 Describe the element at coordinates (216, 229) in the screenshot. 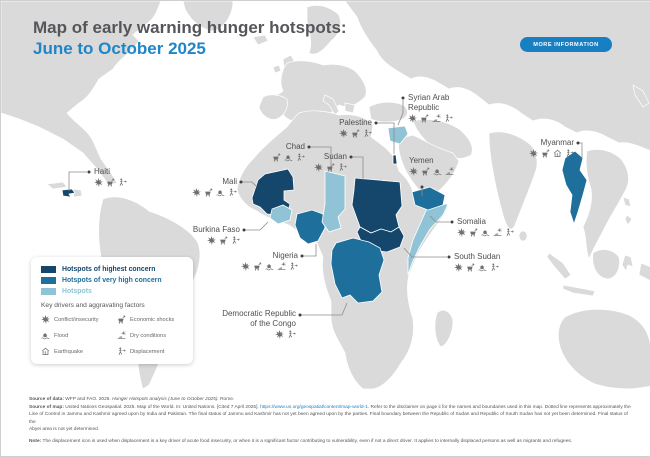

I see `country-name: Burkina Faso` at that location.